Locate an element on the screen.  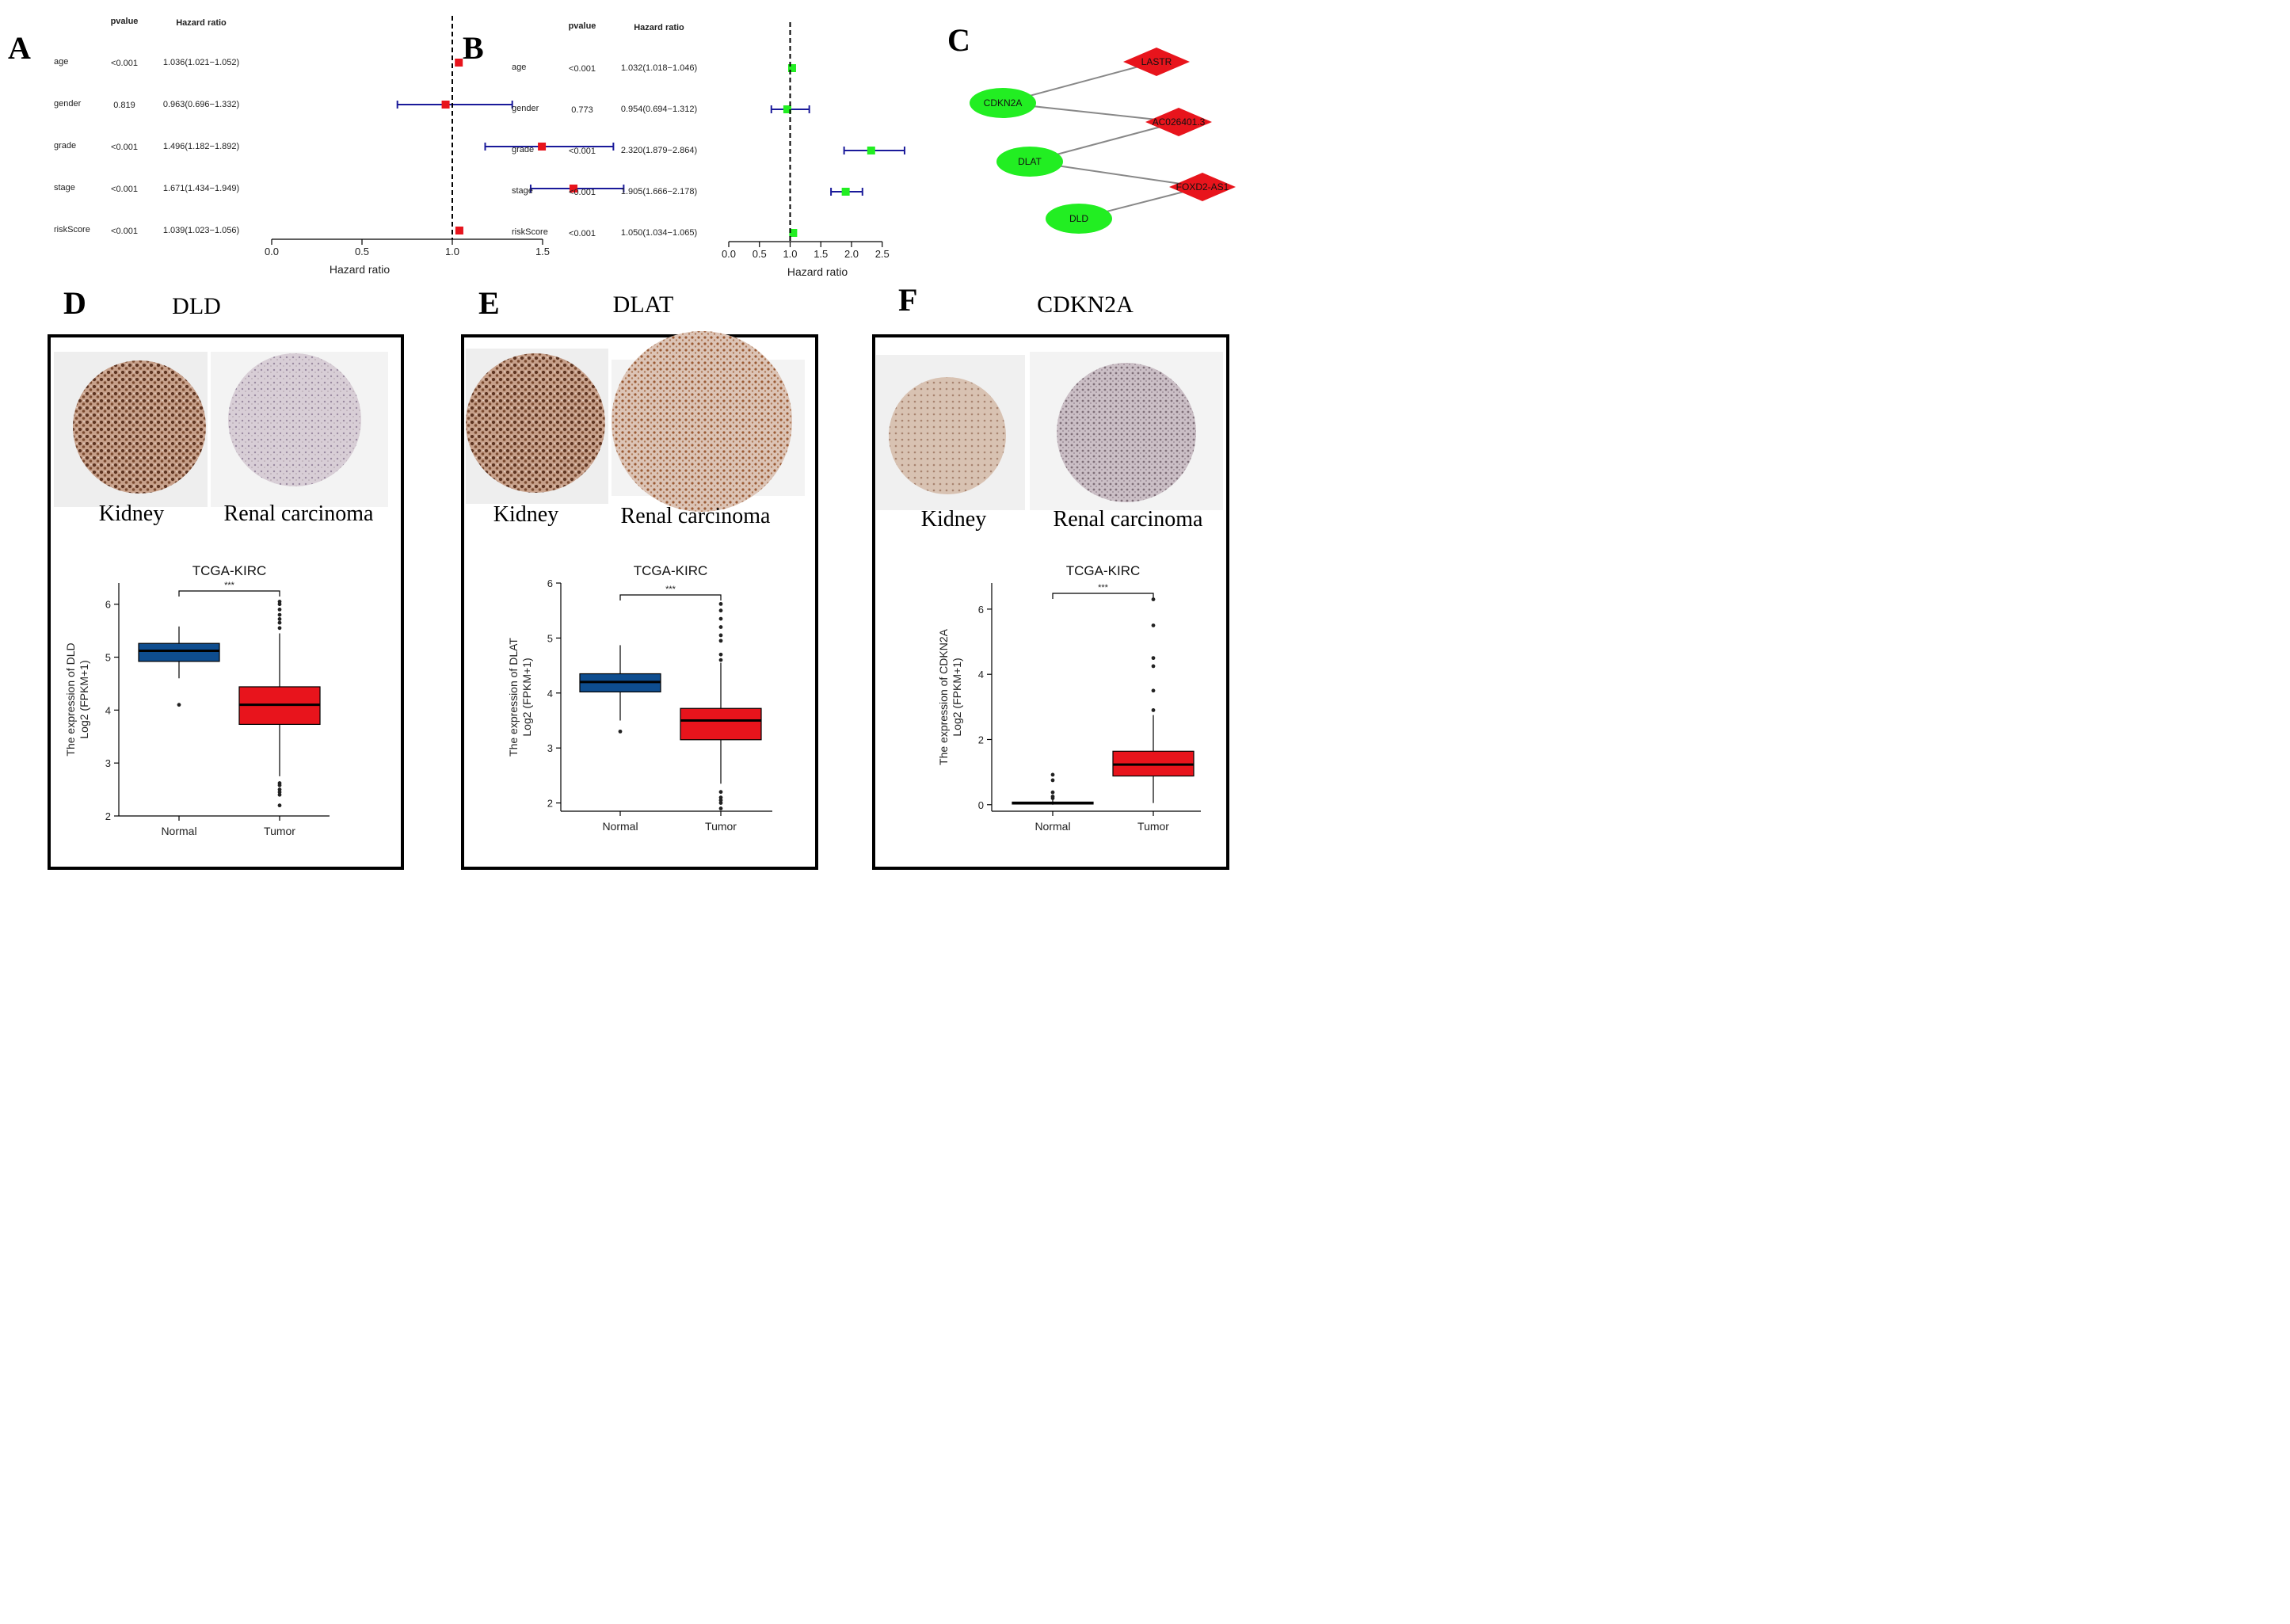
ihc-label-carcinoma-e: Renal carcinoma is located at coordinates (696, 516).